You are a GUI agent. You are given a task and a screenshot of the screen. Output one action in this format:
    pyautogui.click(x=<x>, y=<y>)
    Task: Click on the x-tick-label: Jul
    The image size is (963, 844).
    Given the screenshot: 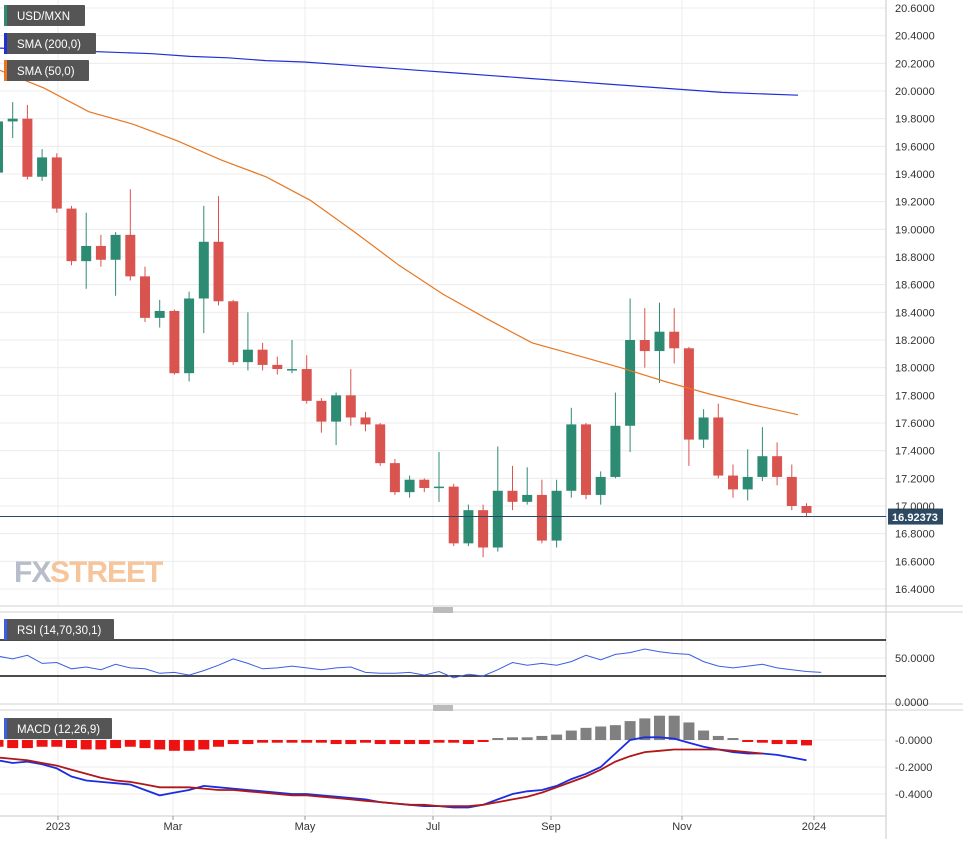 What is the action you would take?
    pyautogui.click(x=433, y=827)
    